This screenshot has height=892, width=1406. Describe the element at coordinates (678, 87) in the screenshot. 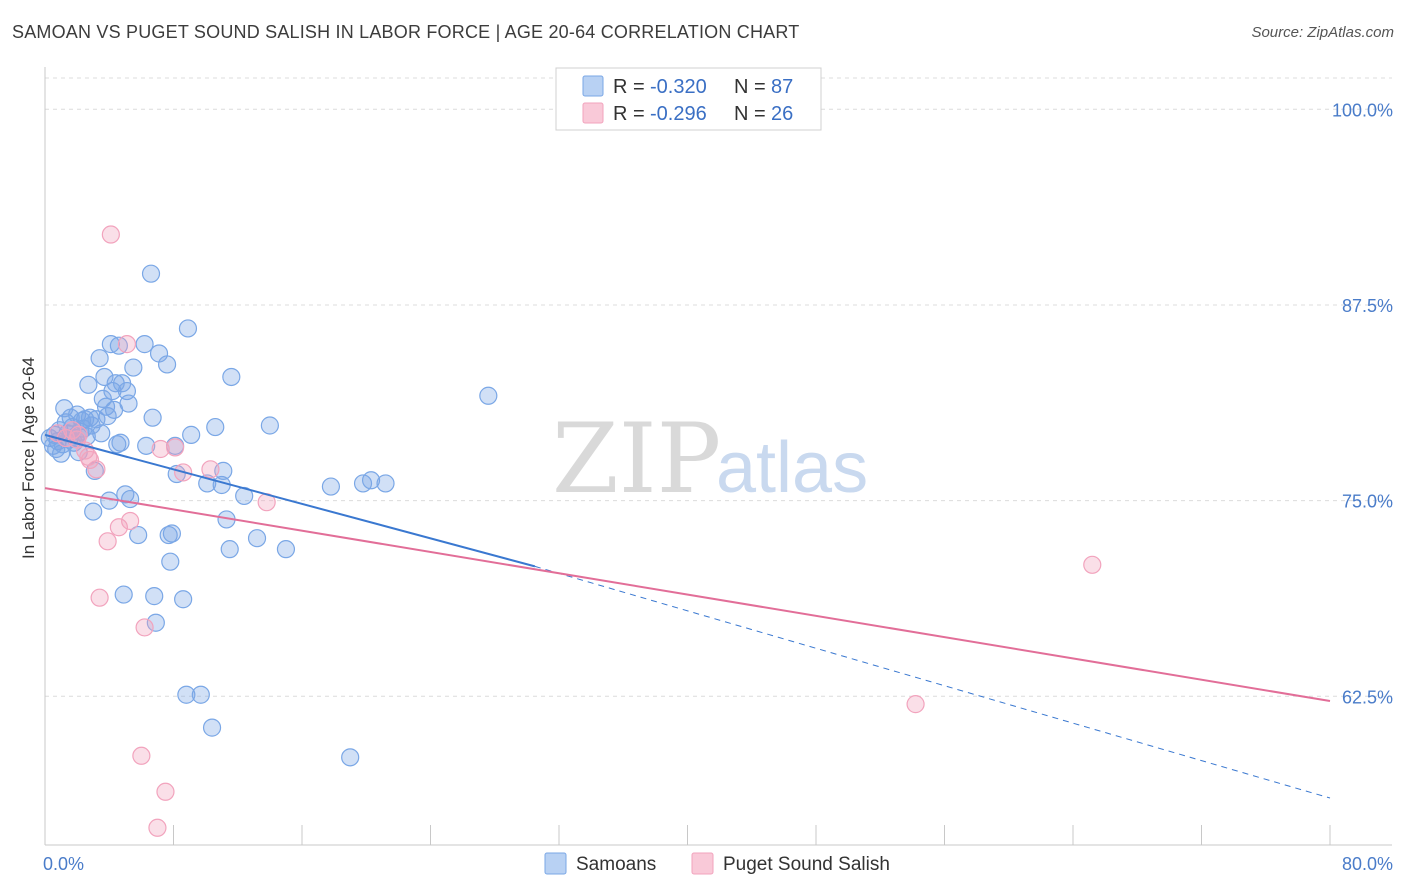

I see `legend-r-value-1: -0.320` at that location.